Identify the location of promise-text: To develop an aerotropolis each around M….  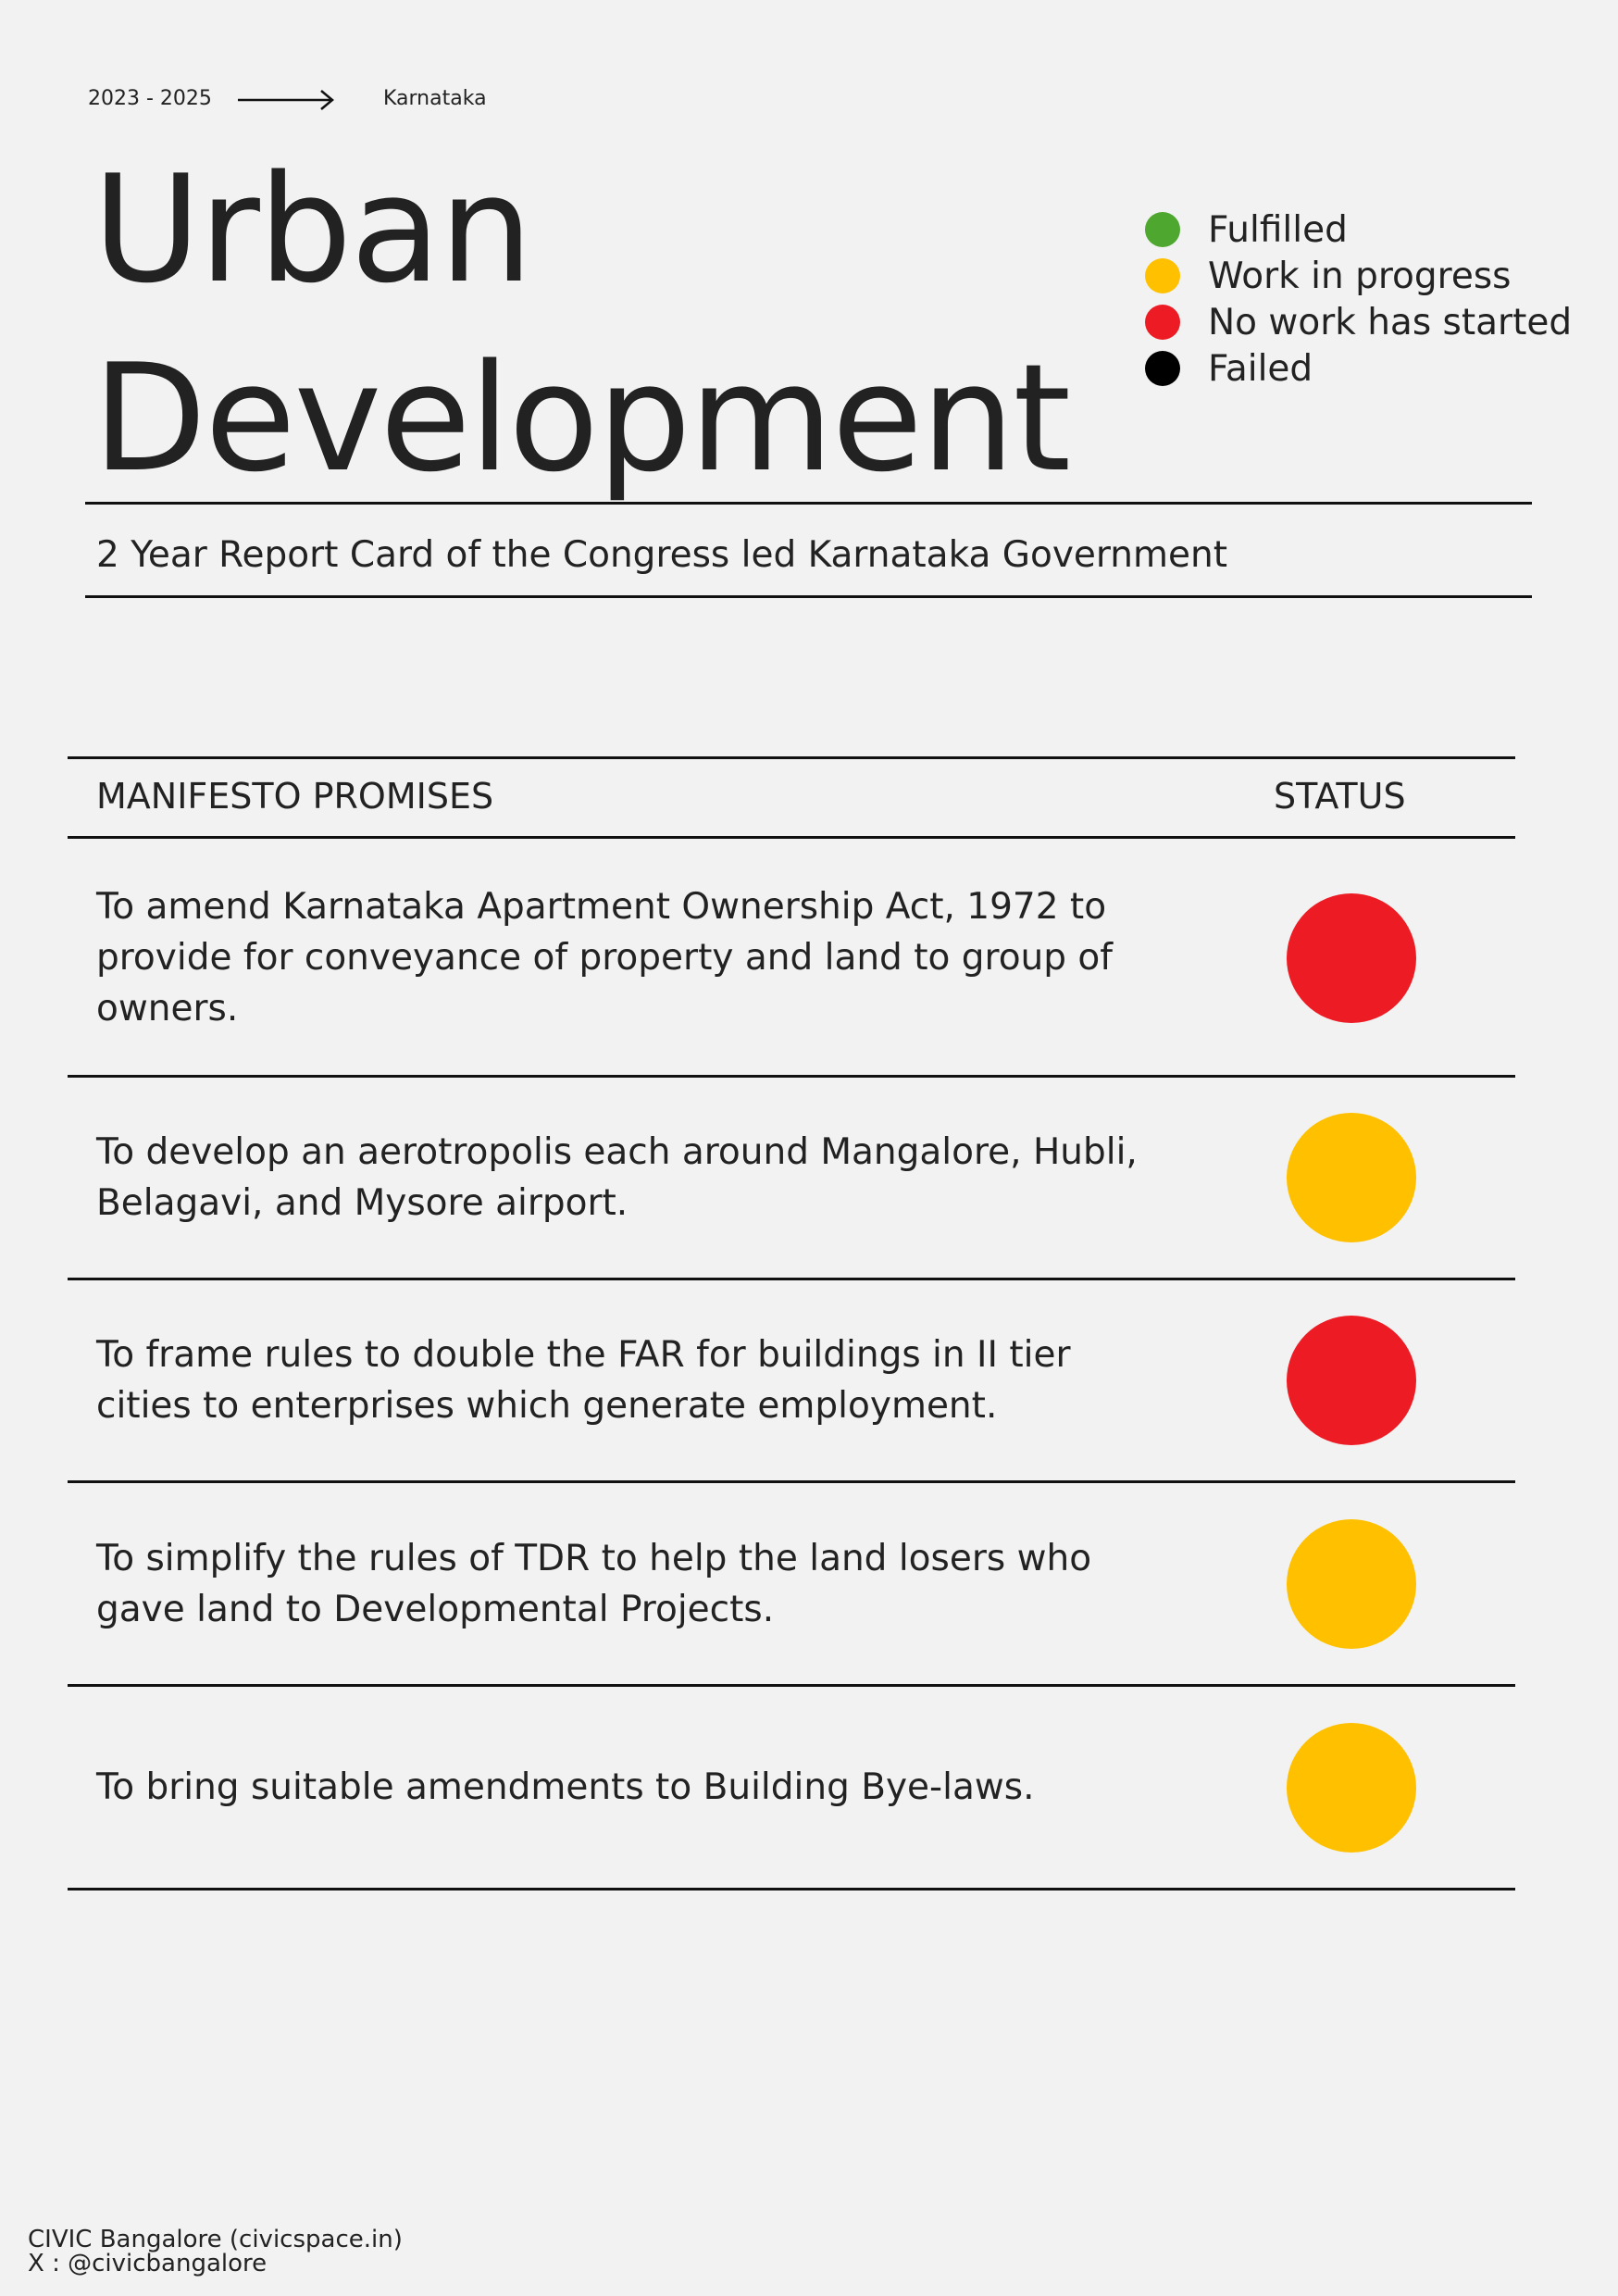
(617, 1177).